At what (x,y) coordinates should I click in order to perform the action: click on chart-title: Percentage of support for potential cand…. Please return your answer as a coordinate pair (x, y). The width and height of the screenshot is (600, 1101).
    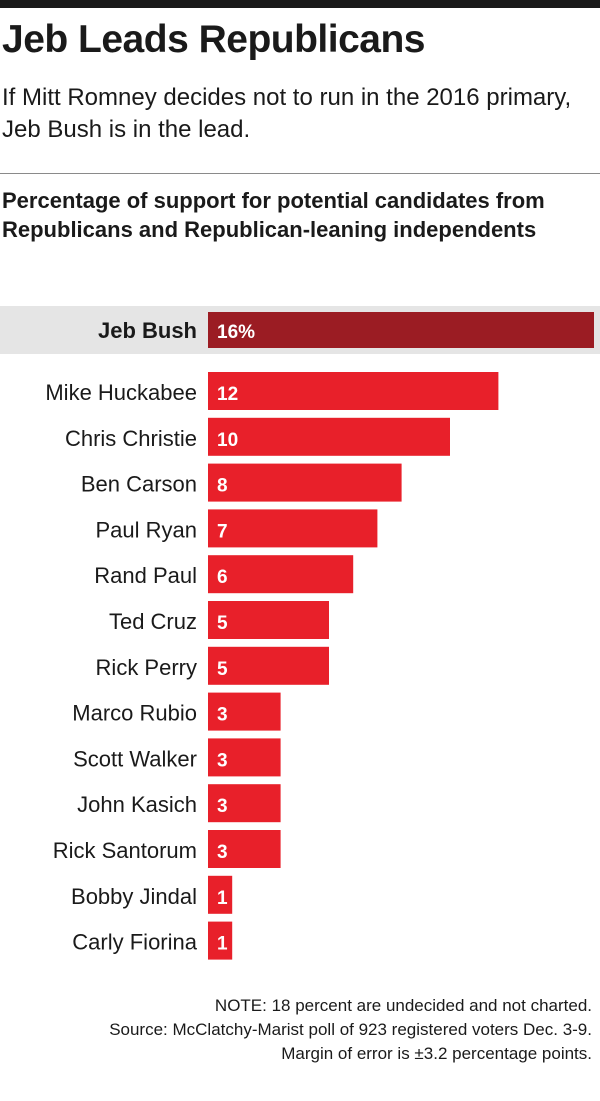
    Looking at the image, I should click on (273, 215).